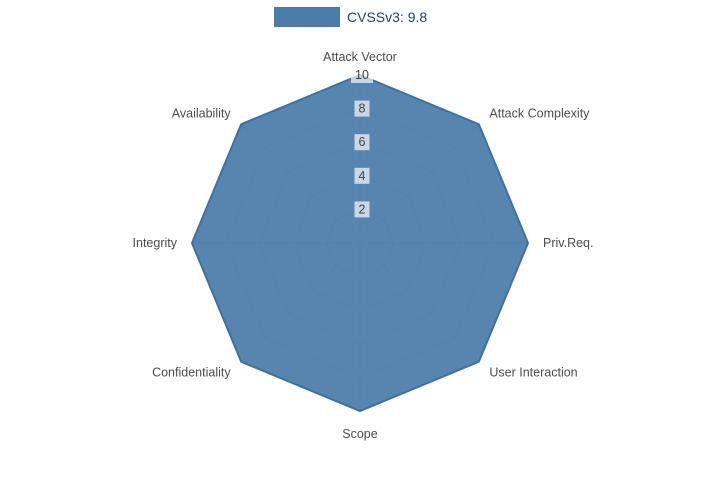 The height and width of the screenshot is (504, 720). Describe the element at coordinates (307, 17) in the screenshot. I see `legend-swatch` at that location.